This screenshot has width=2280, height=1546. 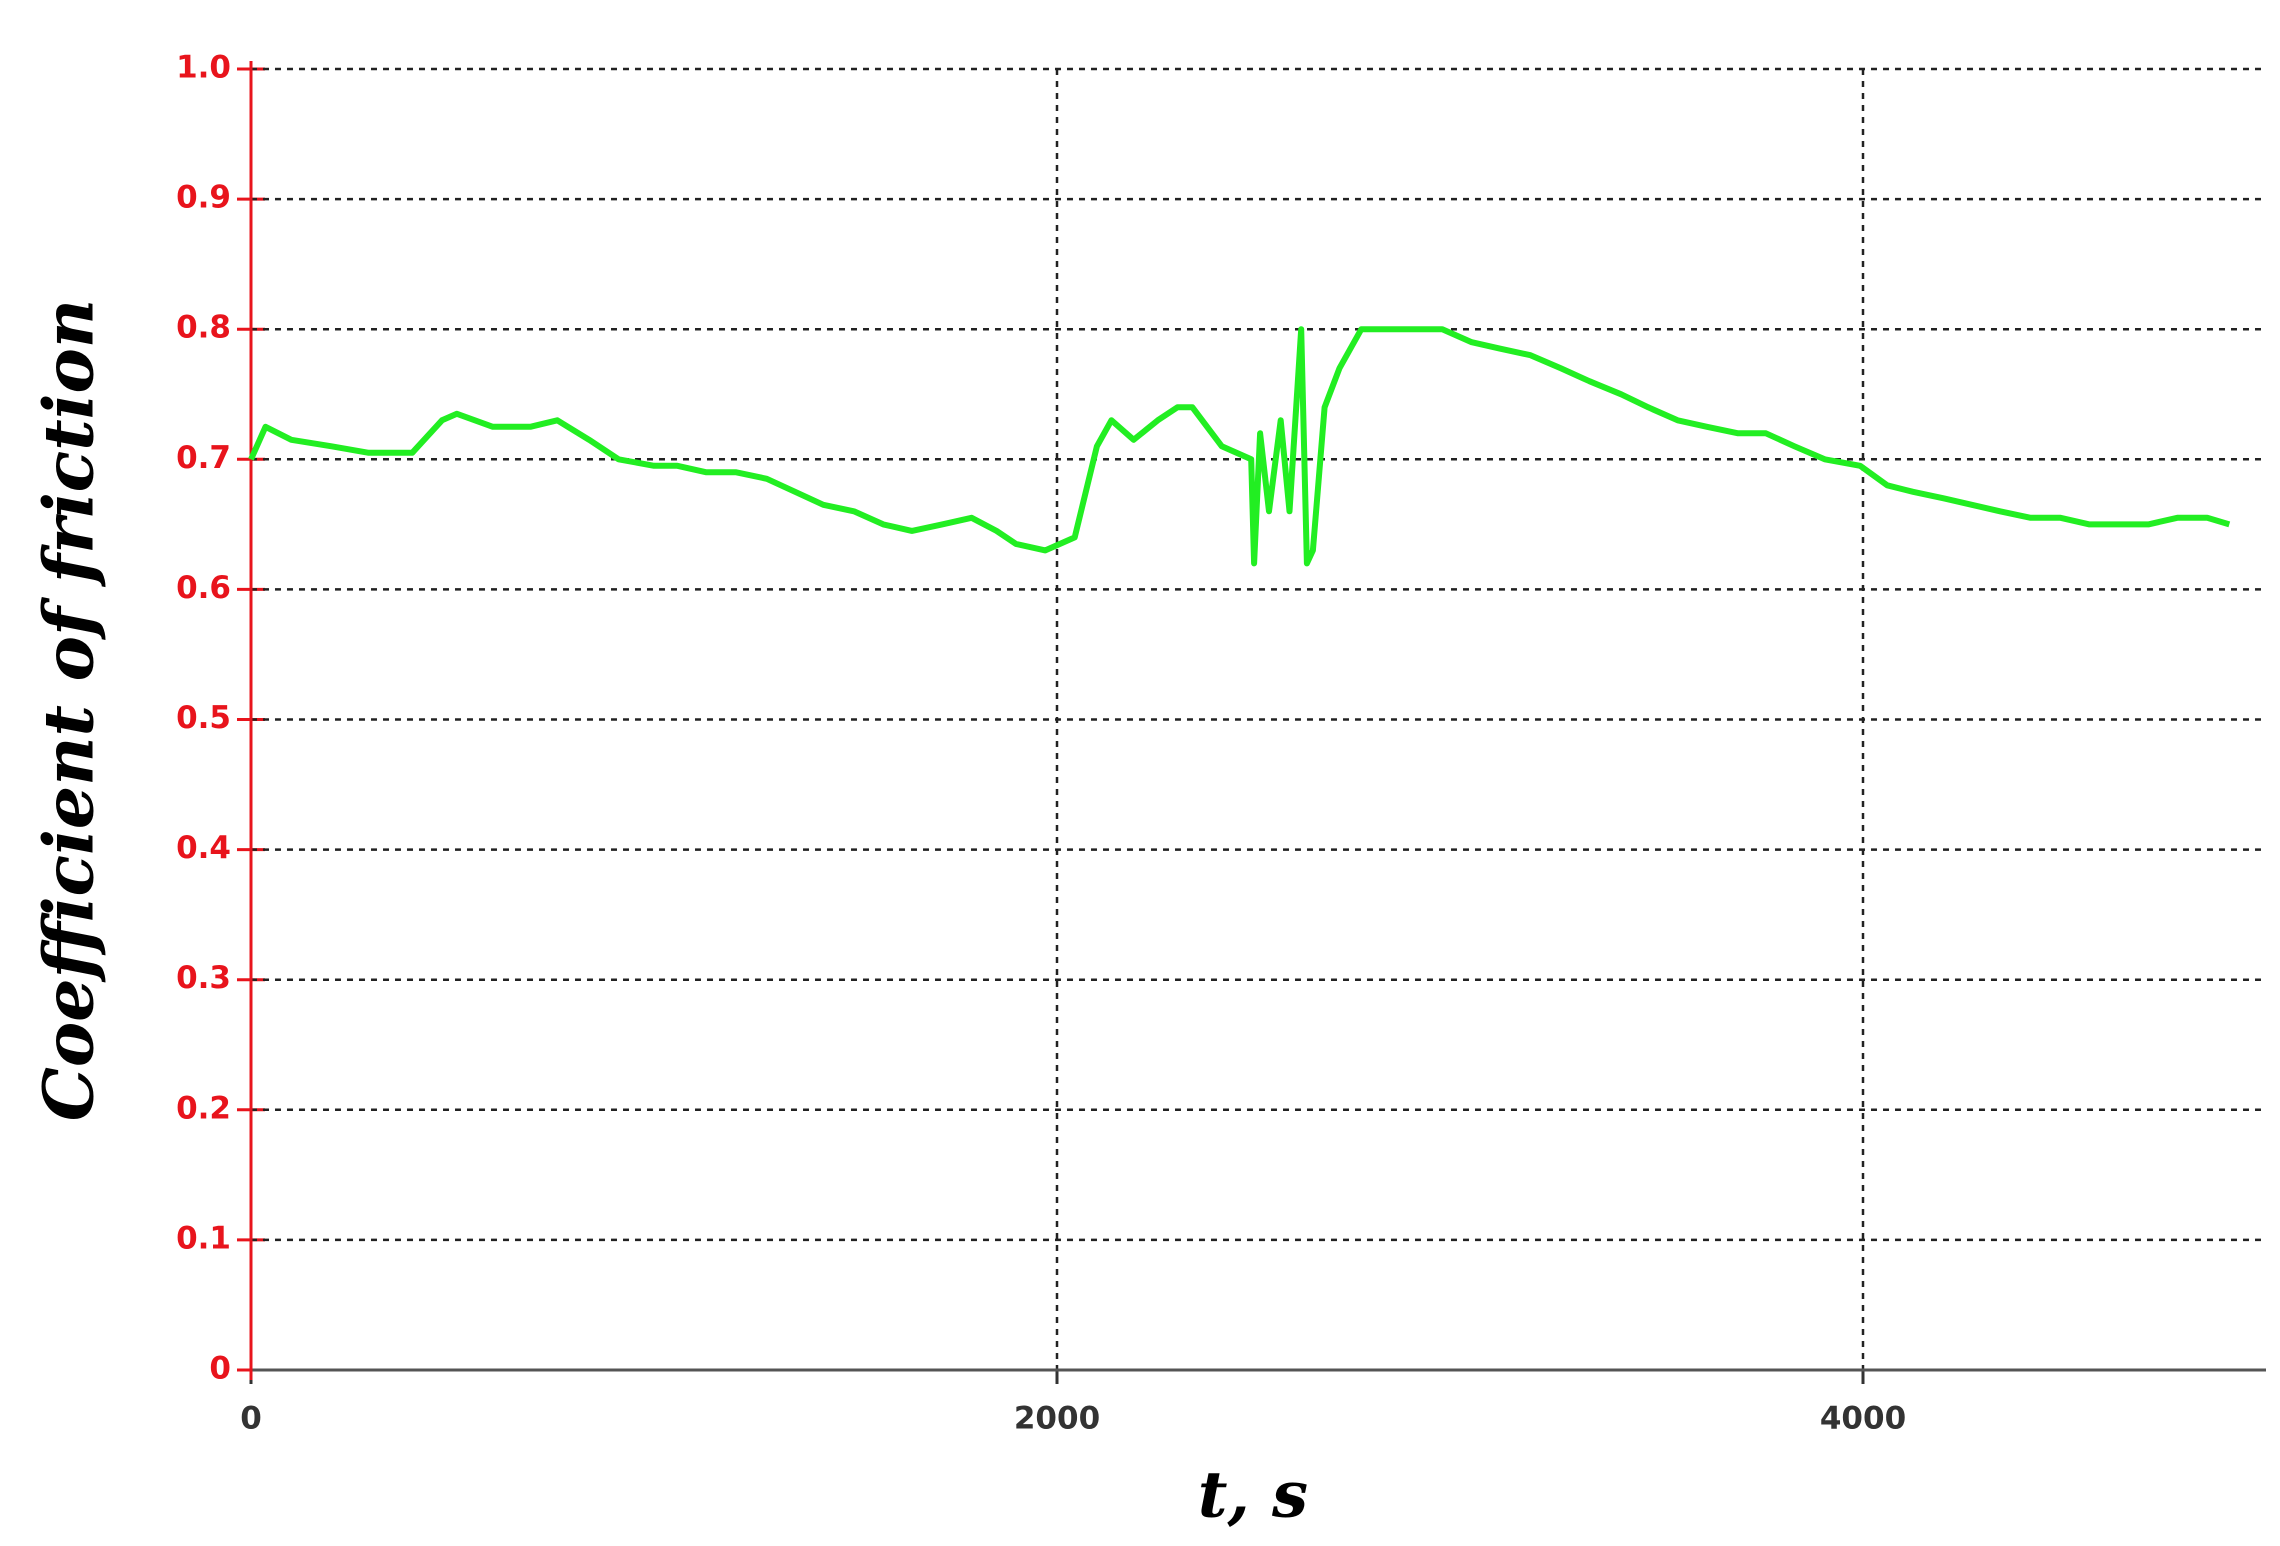 I want to click on y-tick-label: 0.8, so click(x=203, y=328).